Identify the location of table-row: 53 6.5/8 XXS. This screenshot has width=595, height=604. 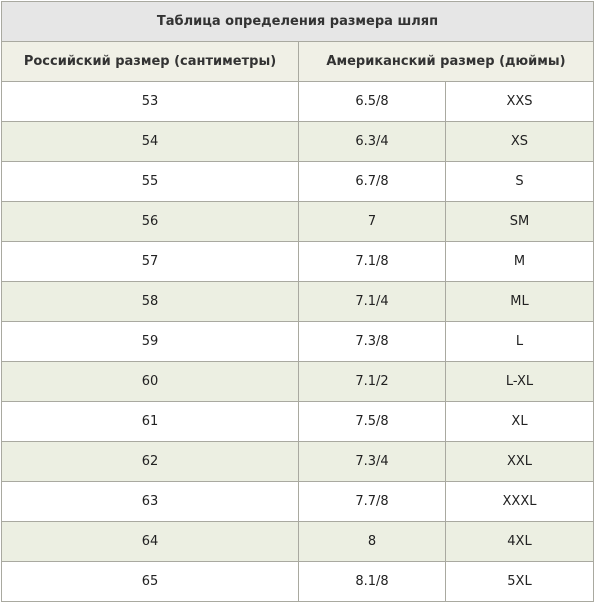
(297, 101).